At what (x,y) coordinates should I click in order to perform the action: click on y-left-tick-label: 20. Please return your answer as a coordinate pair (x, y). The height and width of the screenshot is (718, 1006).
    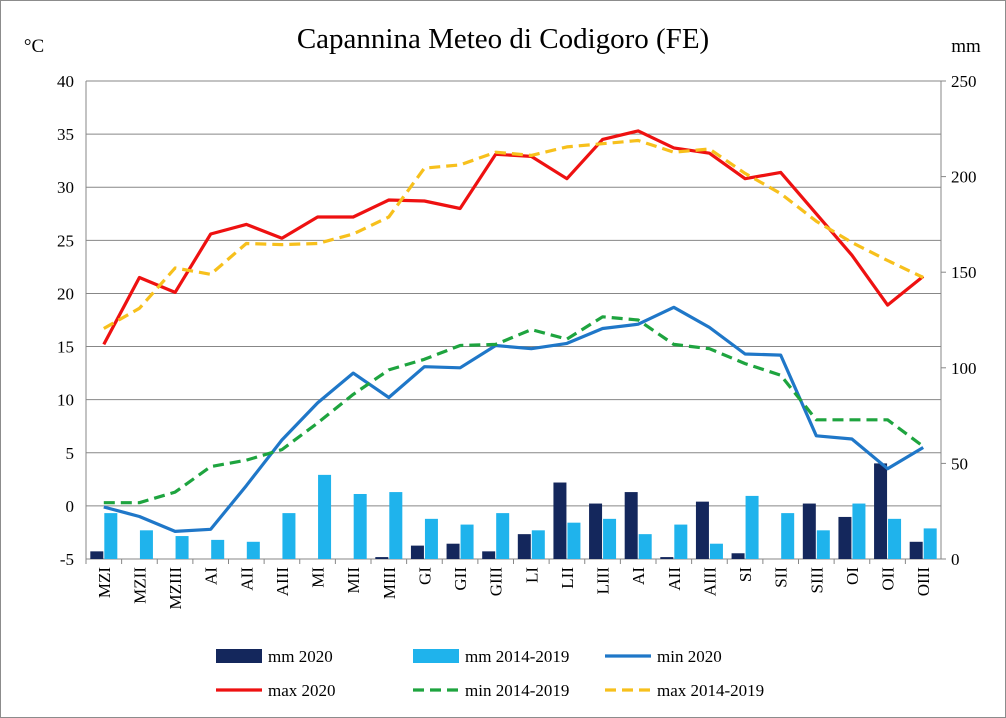
    Looking at the image, I should click on (65, 293).